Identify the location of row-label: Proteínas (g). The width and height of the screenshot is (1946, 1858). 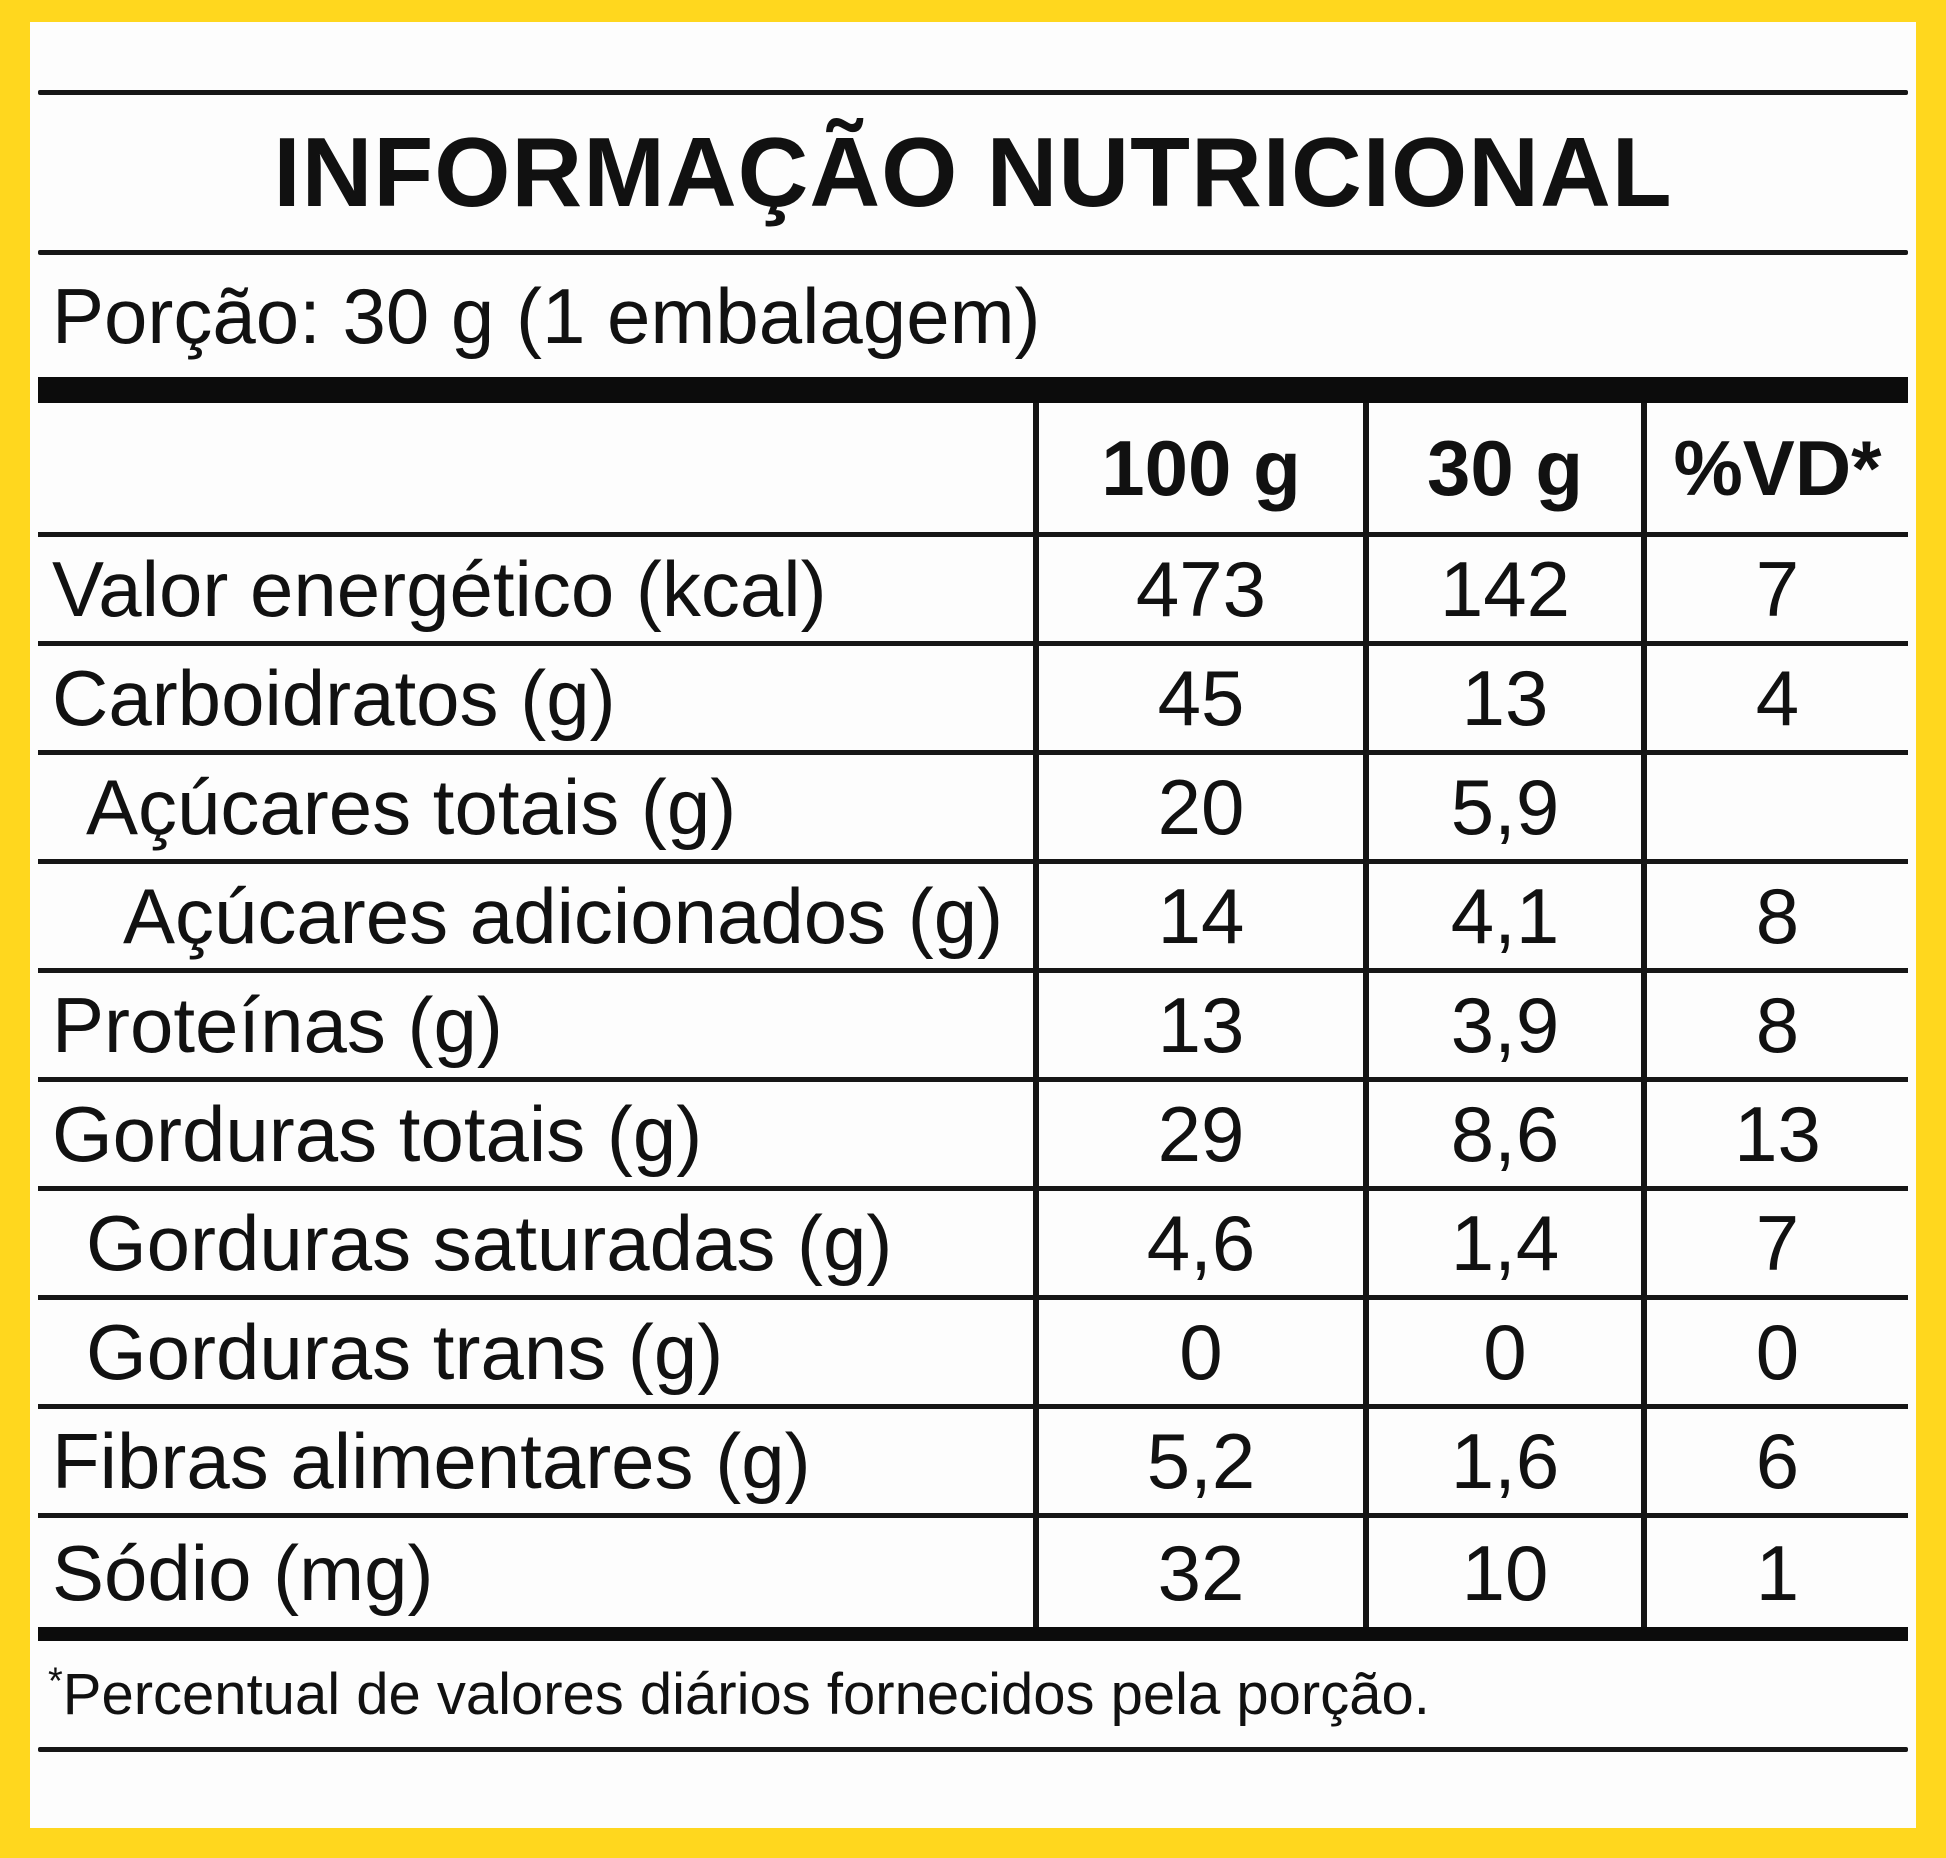
(535, 1027).